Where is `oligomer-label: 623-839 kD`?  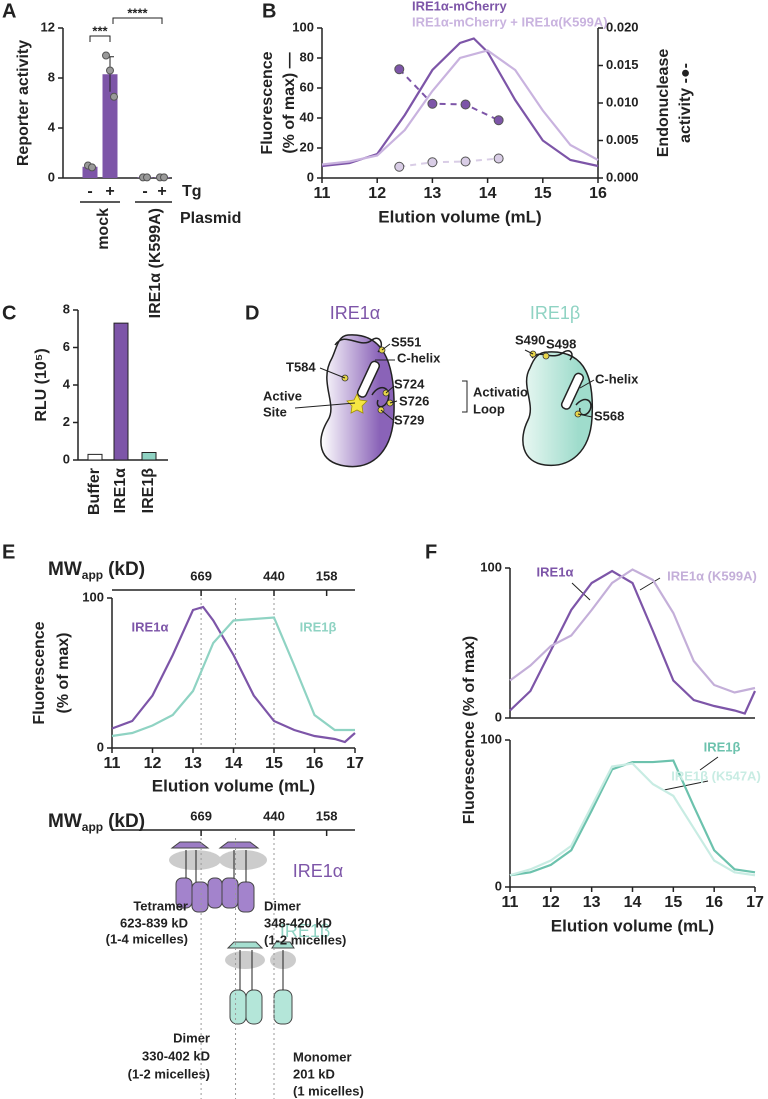
oligomer-label: 623-839 kD is located at coordinates (154, 922).